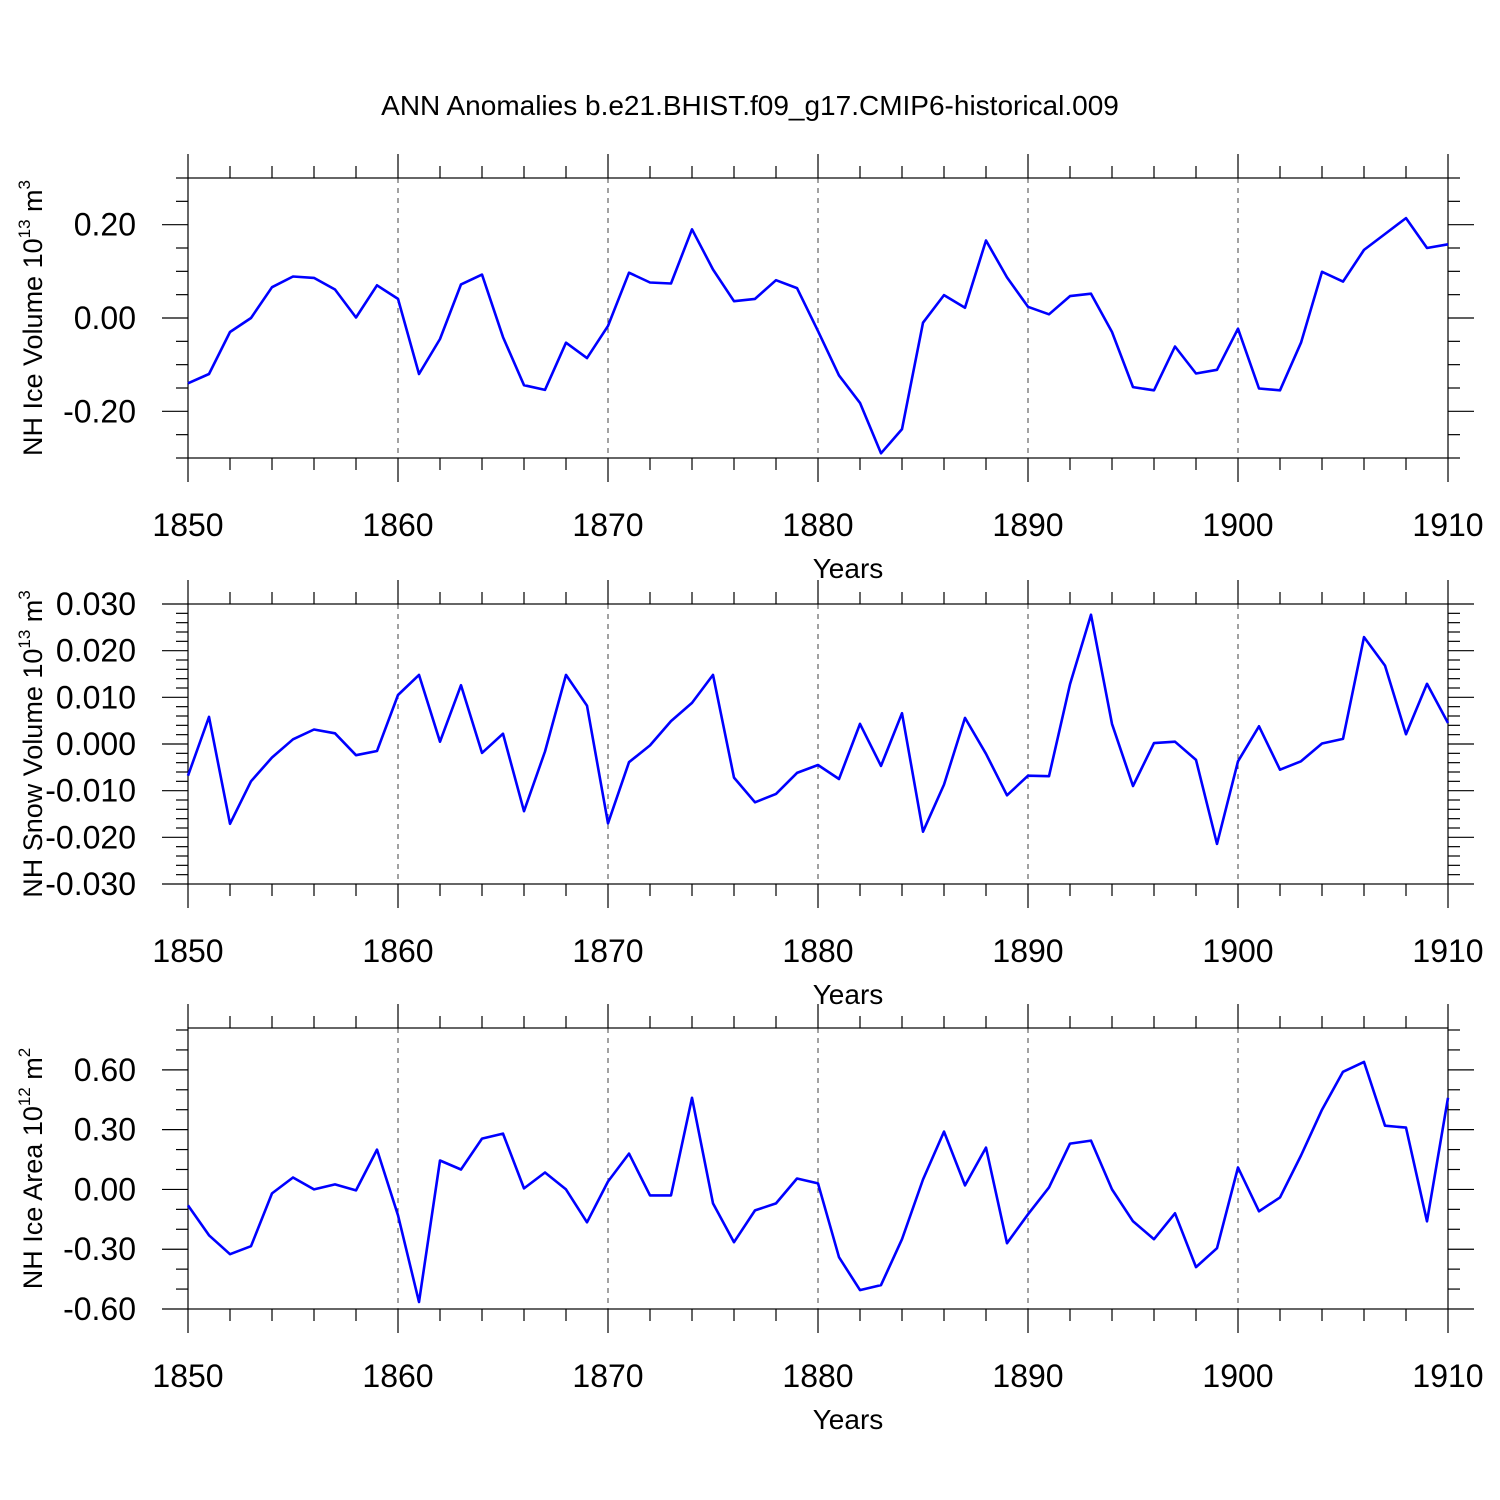 This screenshot has width=1500, height=1500. Describe the element at coordinates (99, 1309) in the screenshot. I see `y-tick-label: -0.60` at that location.